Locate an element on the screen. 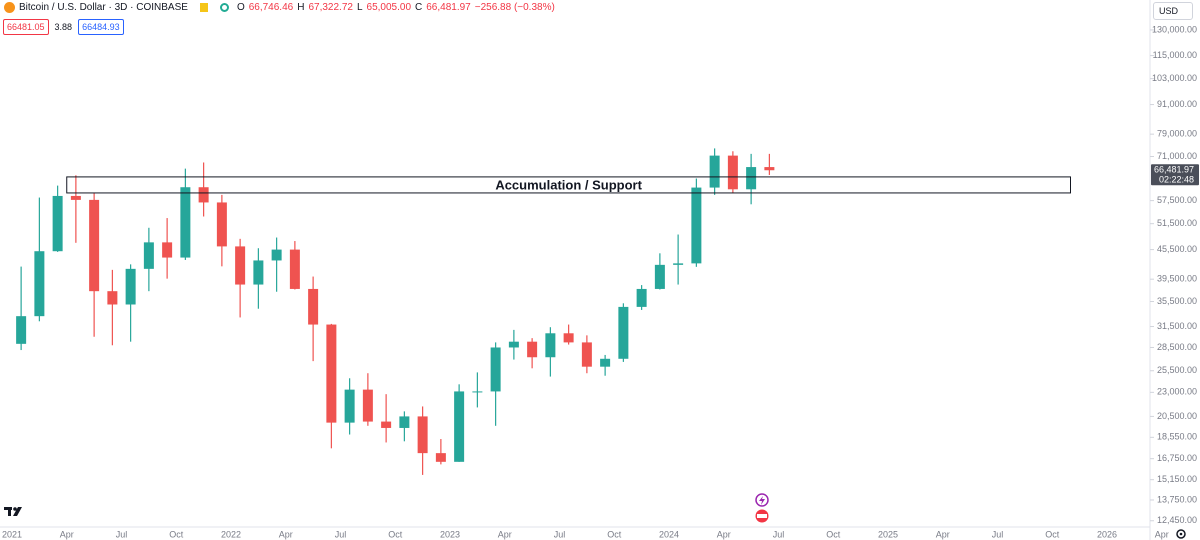 This screenshot has width=1200, height=540. y-tick-label: 57,500.00 is located at coordinates (1177, 200).